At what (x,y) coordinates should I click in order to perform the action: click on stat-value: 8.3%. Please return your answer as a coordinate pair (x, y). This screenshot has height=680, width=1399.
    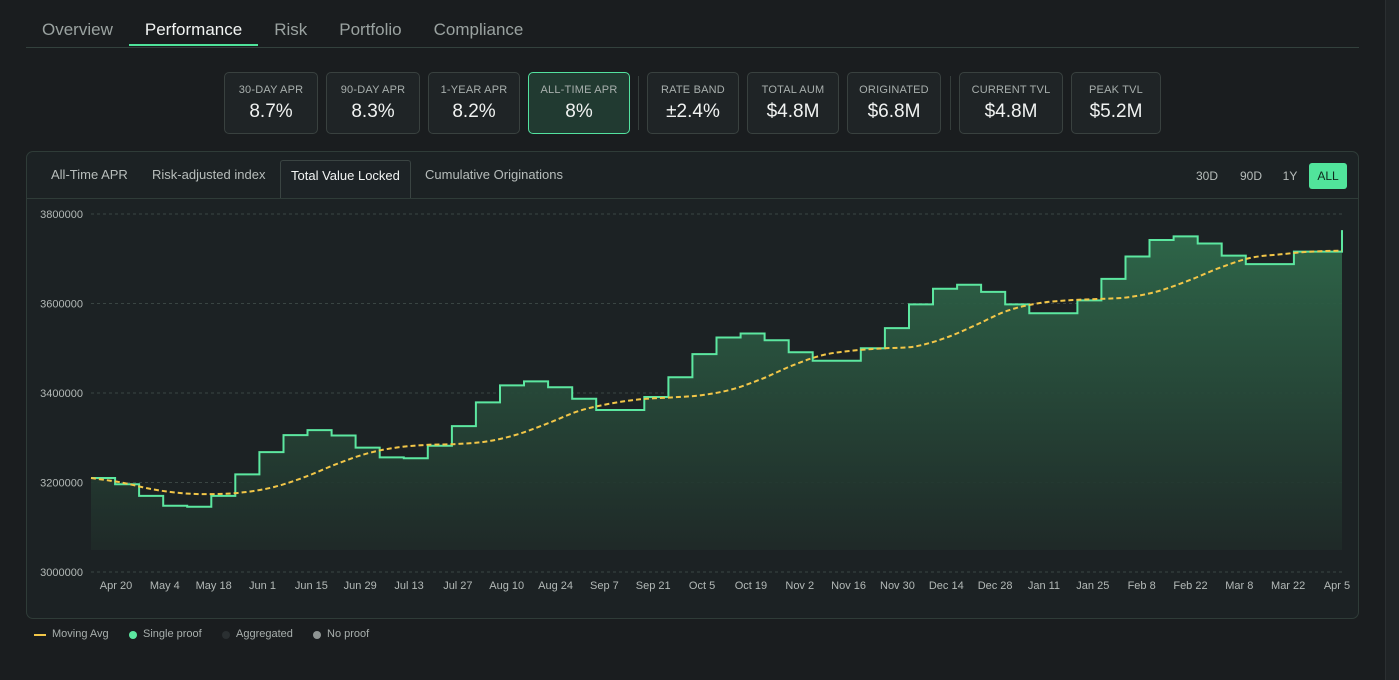
    Looking at the image, I should click on (373, 111).